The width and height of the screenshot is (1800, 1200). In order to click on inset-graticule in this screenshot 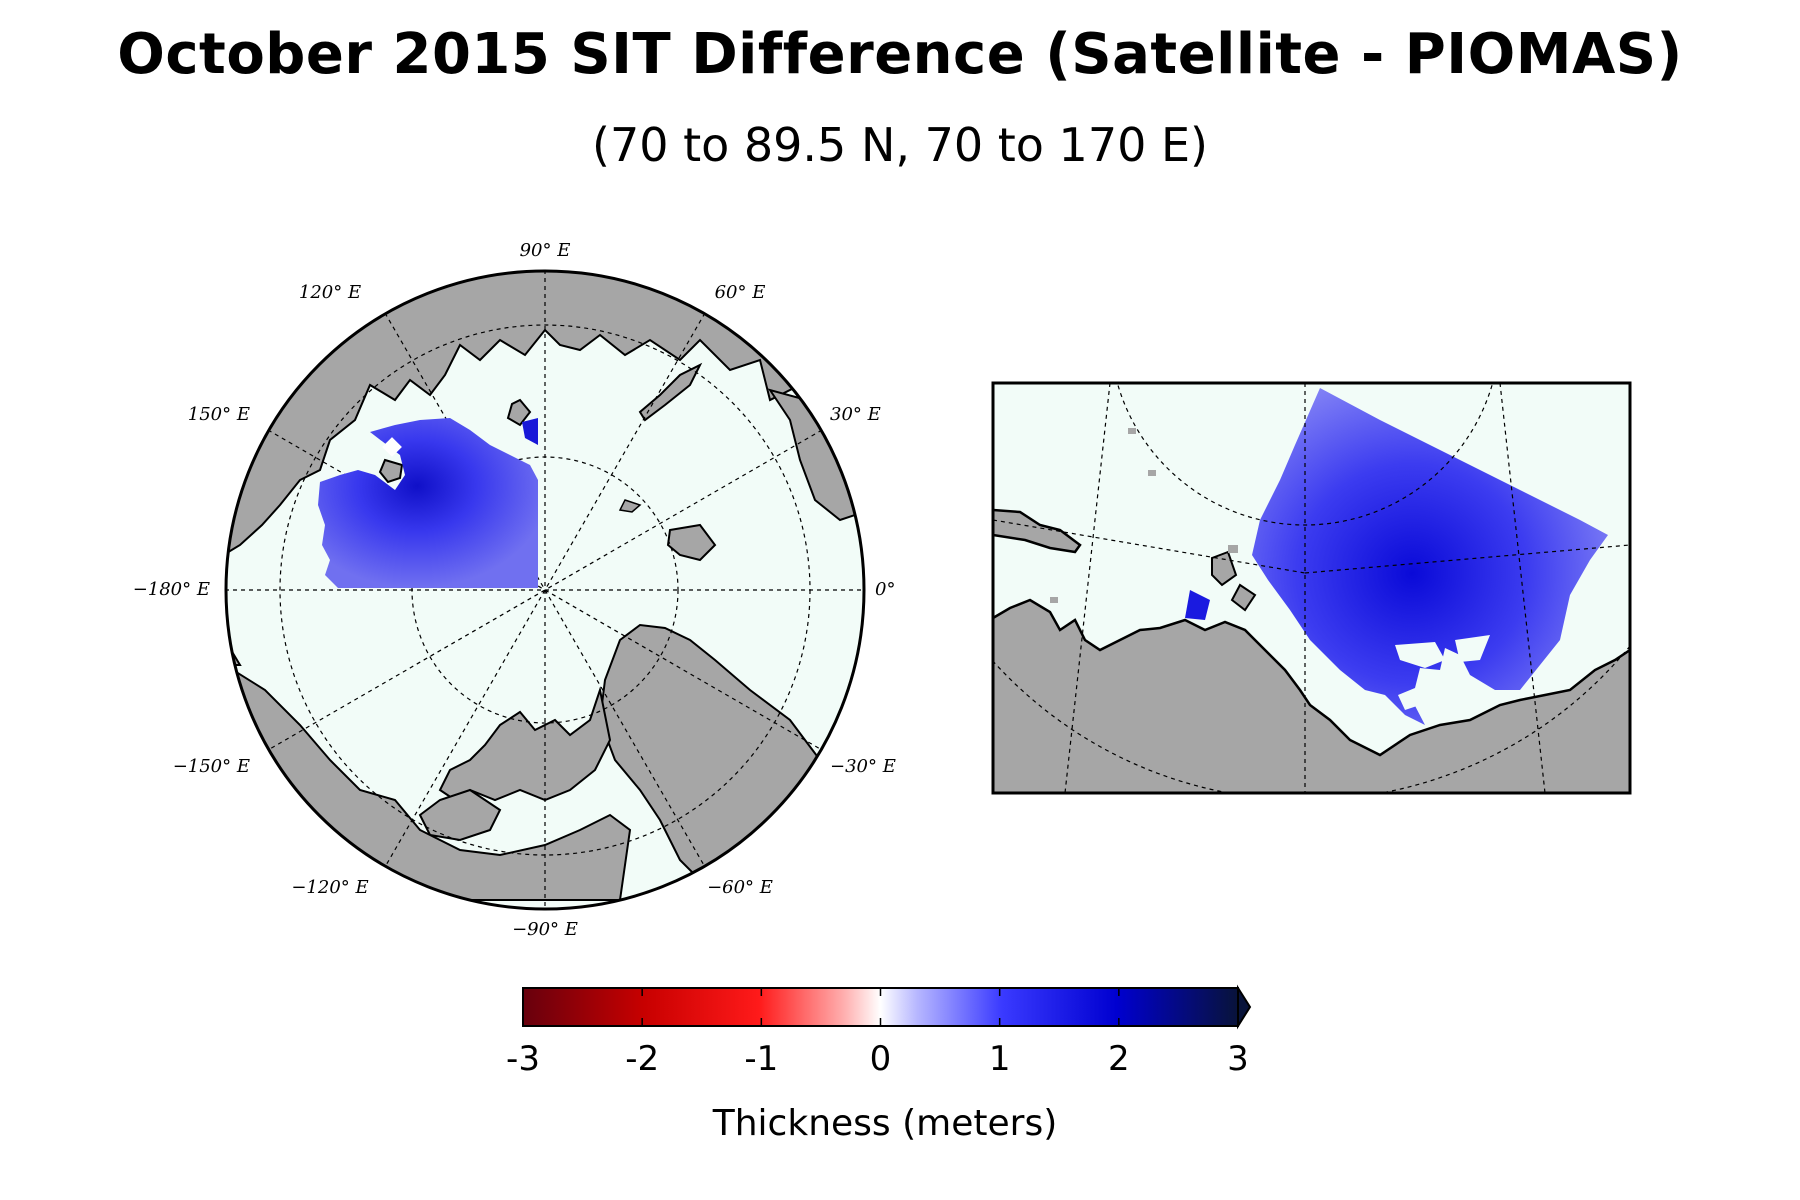, I will do `click(1311, 588)`.